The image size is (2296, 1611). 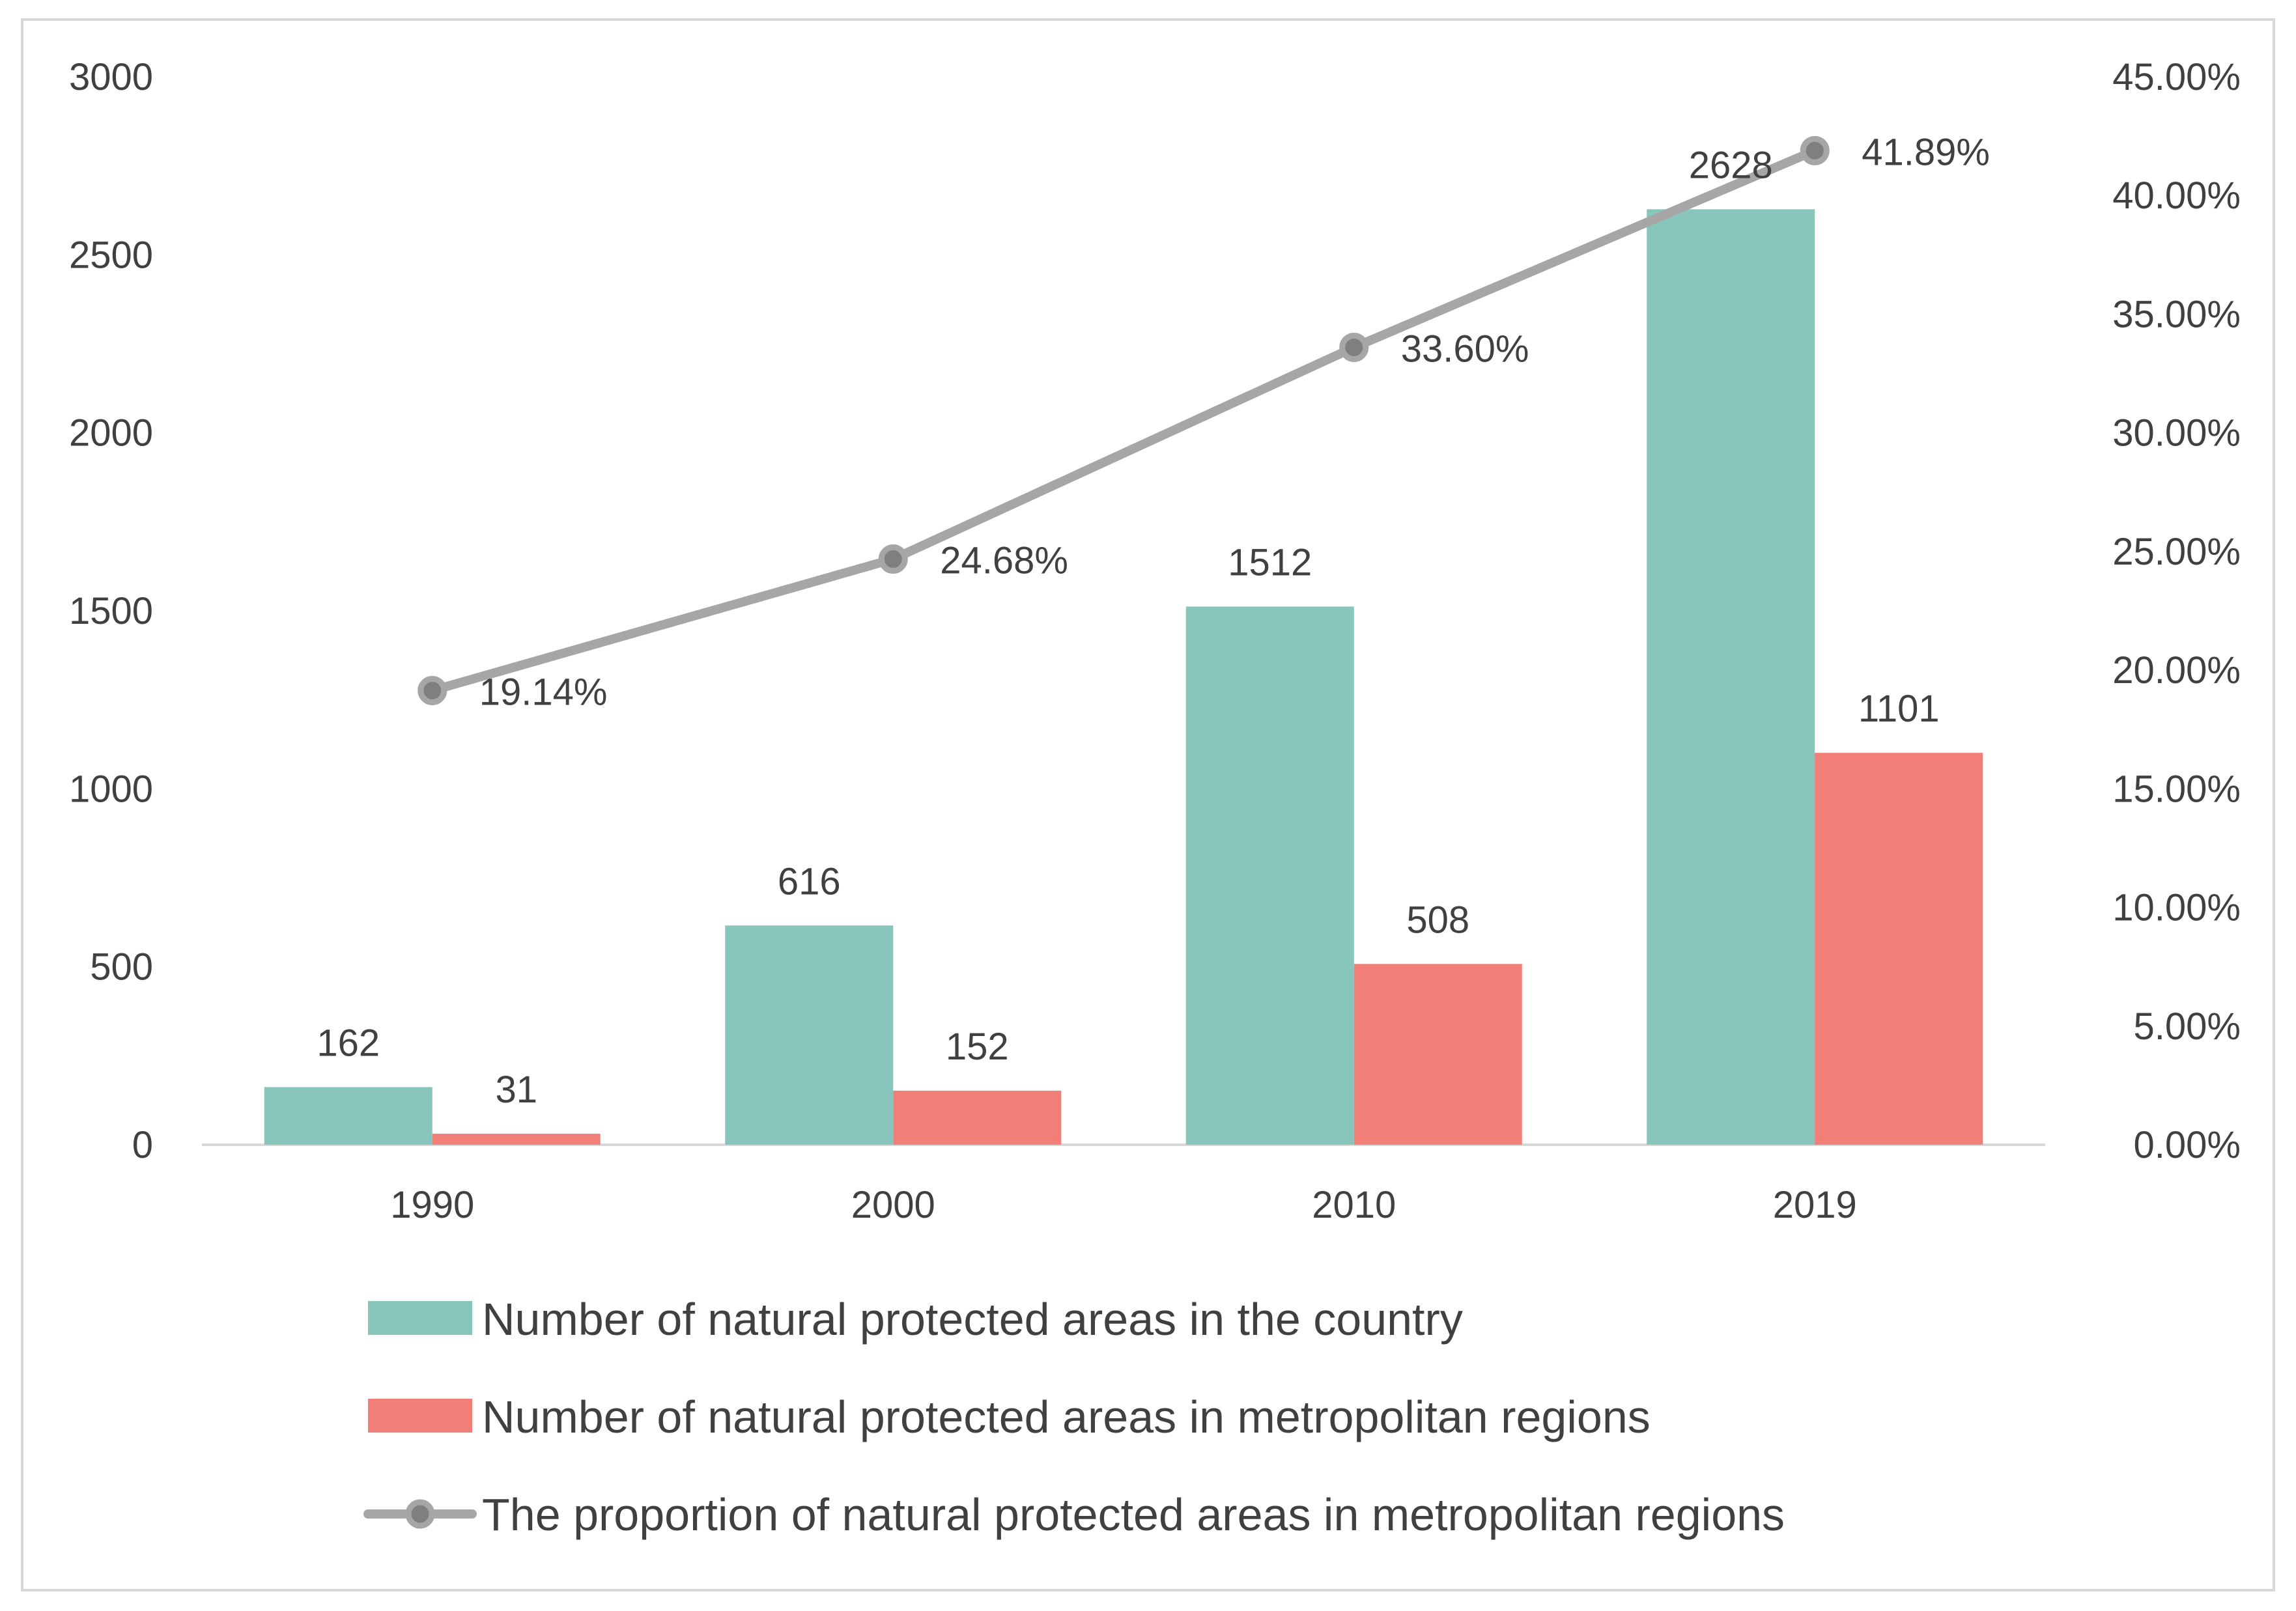 I want to click on right-axis-tick-label: 35.00%, so click(x=2176, y=314).